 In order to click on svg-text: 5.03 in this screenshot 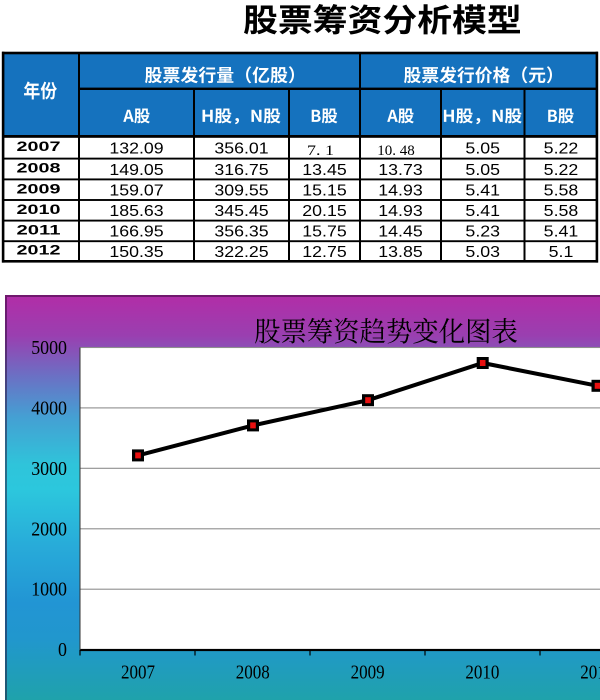, I will do `click(482, 252)`.